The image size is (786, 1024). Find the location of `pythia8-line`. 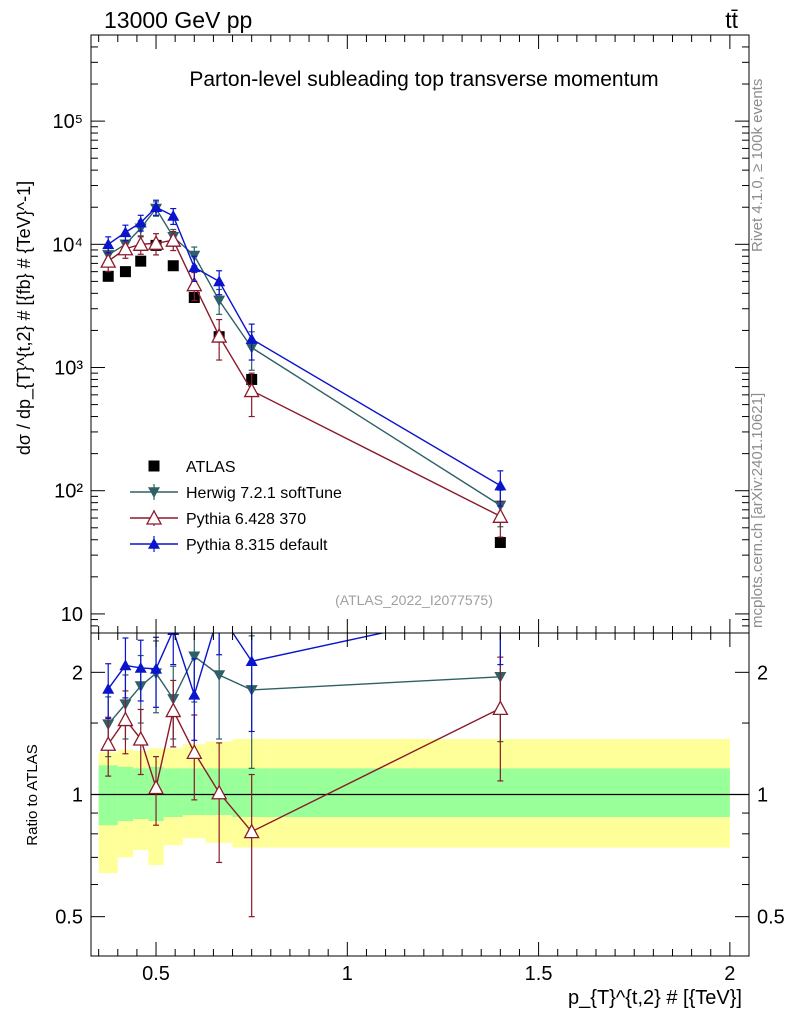

pythia8-line is located at coordinates (246, 665).